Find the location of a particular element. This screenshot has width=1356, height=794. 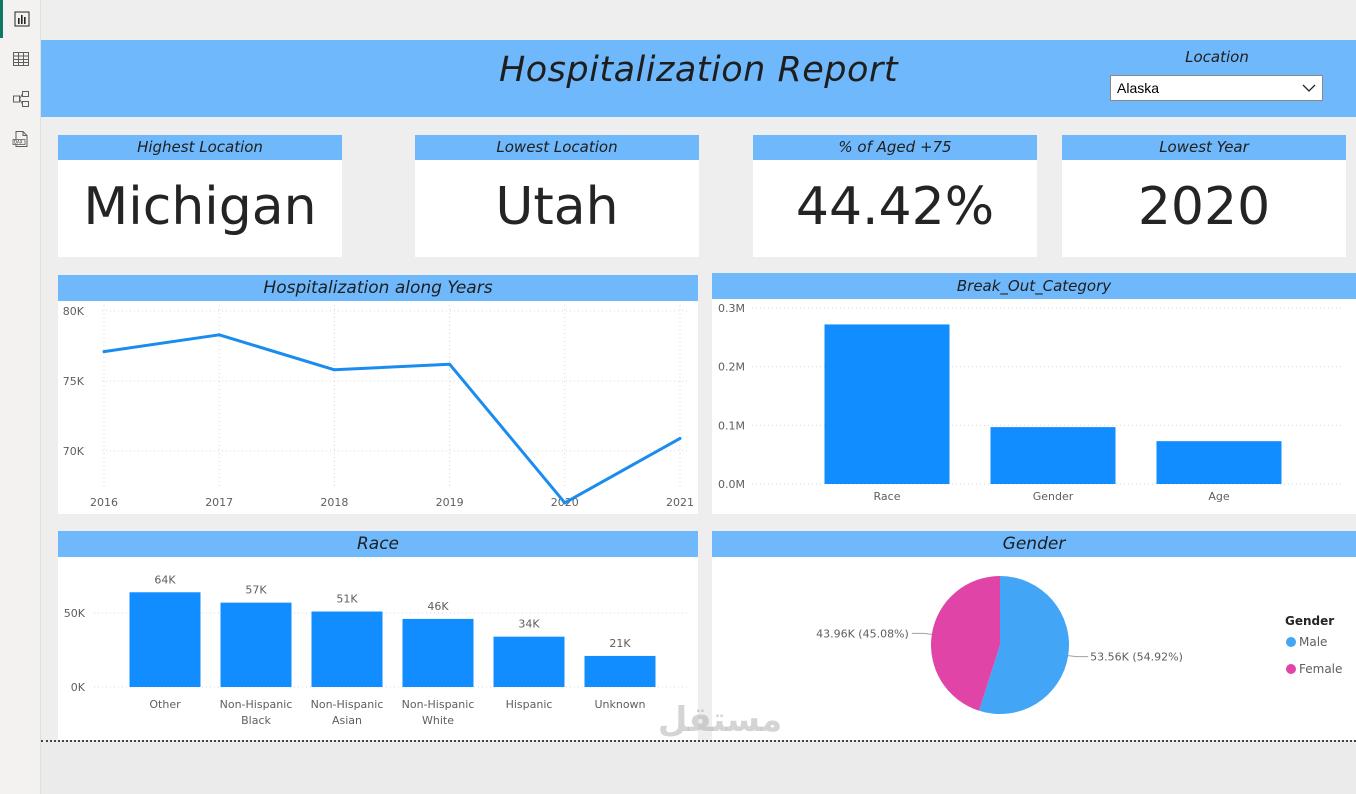

gender-chart-title: Gender is located at coordinates (1034, 544).